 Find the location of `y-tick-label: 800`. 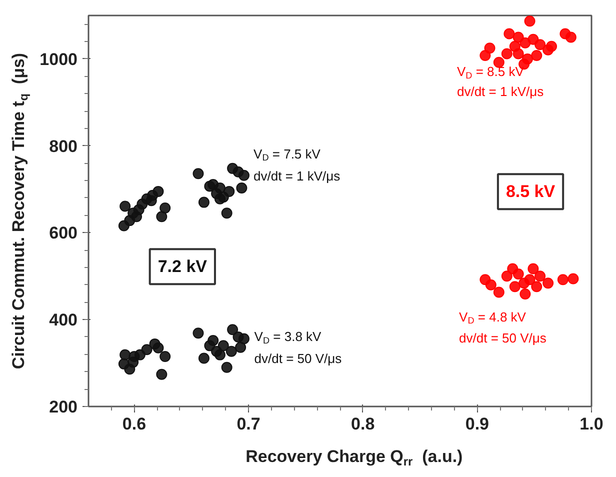

y-tick-label: 800 is located at coordinates (63, 146).